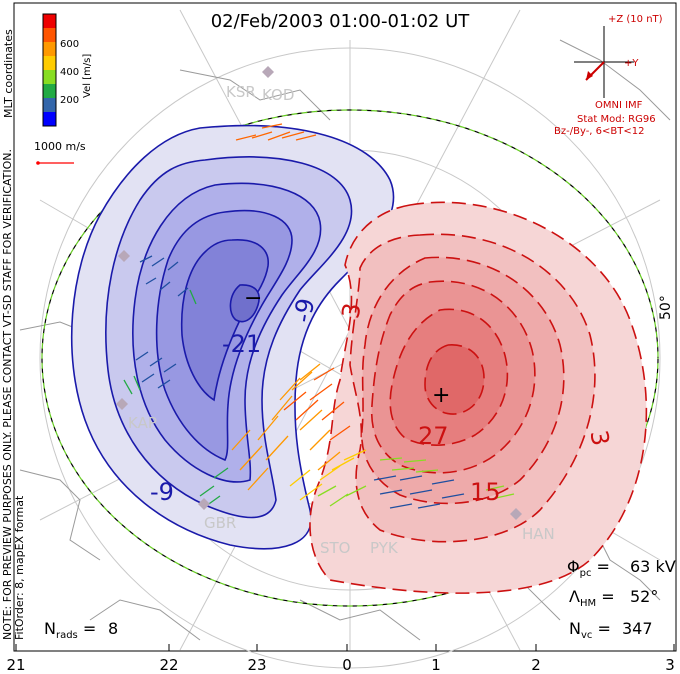  I want to click on potential-maximum-marker: +, so click(441, 395).